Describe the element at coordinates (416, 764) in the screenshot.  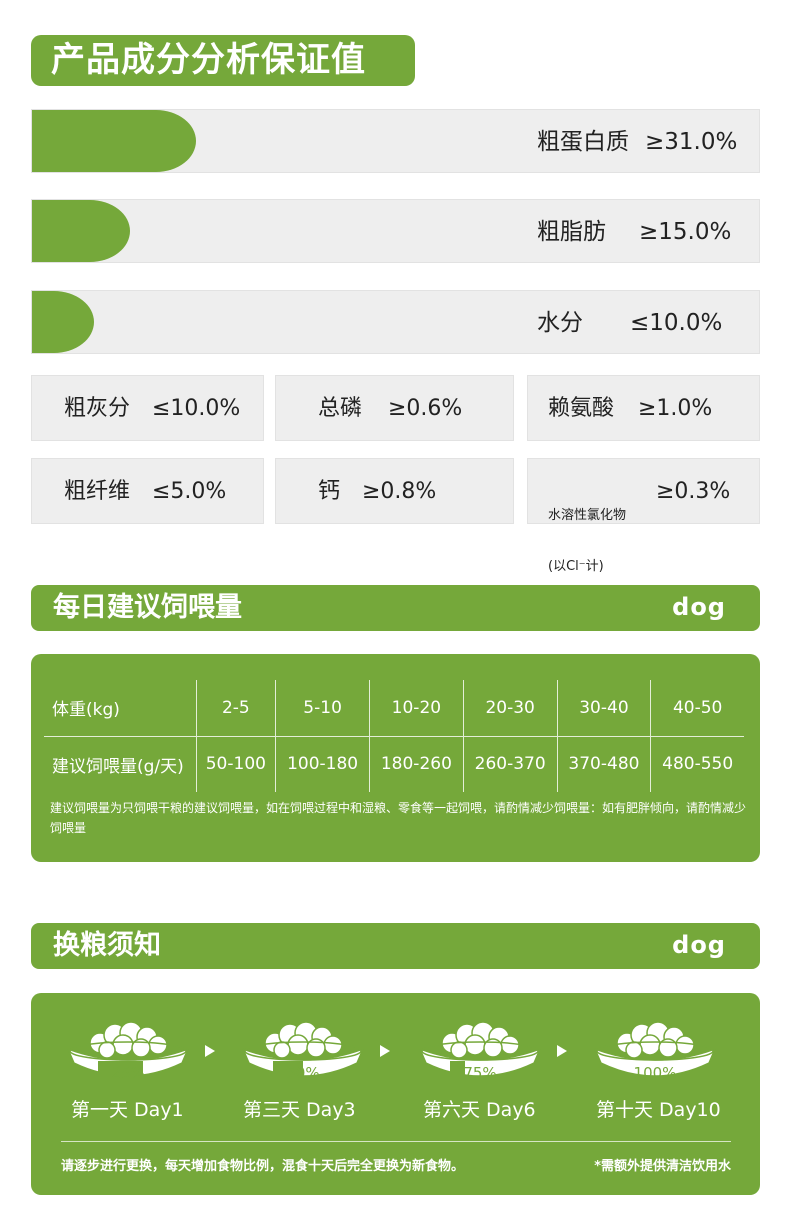
I see `table-cell: 180-260` at that location.